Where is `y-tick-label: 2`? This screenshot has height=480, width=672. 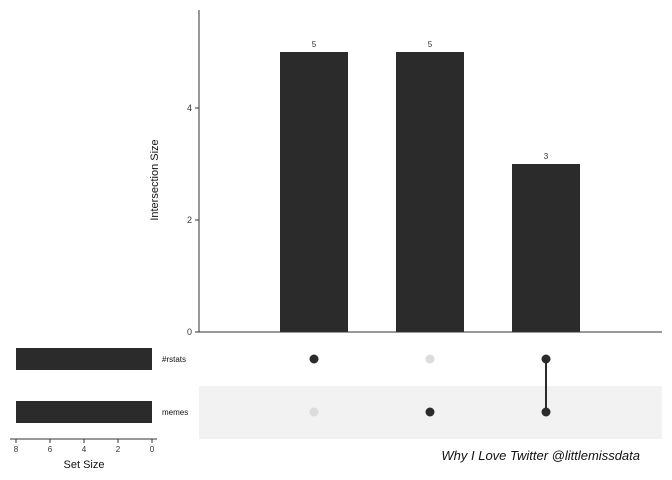 y-tick-label: 2 is located at coordinates (189, 220).